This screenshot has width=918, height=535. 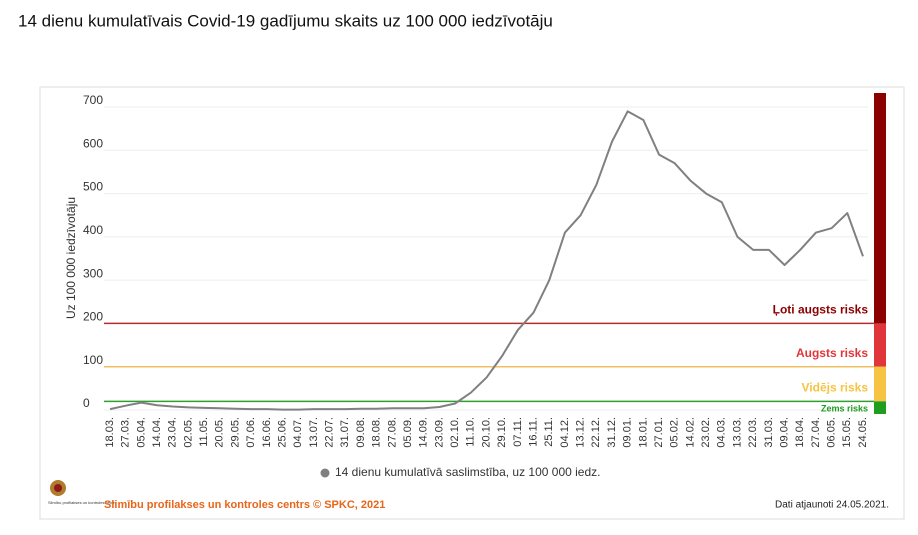 What do you see at coordinates (330, 432) in the screenshot?
I see `x-tick-label: 22.07.` at bounding box center [330, 432].